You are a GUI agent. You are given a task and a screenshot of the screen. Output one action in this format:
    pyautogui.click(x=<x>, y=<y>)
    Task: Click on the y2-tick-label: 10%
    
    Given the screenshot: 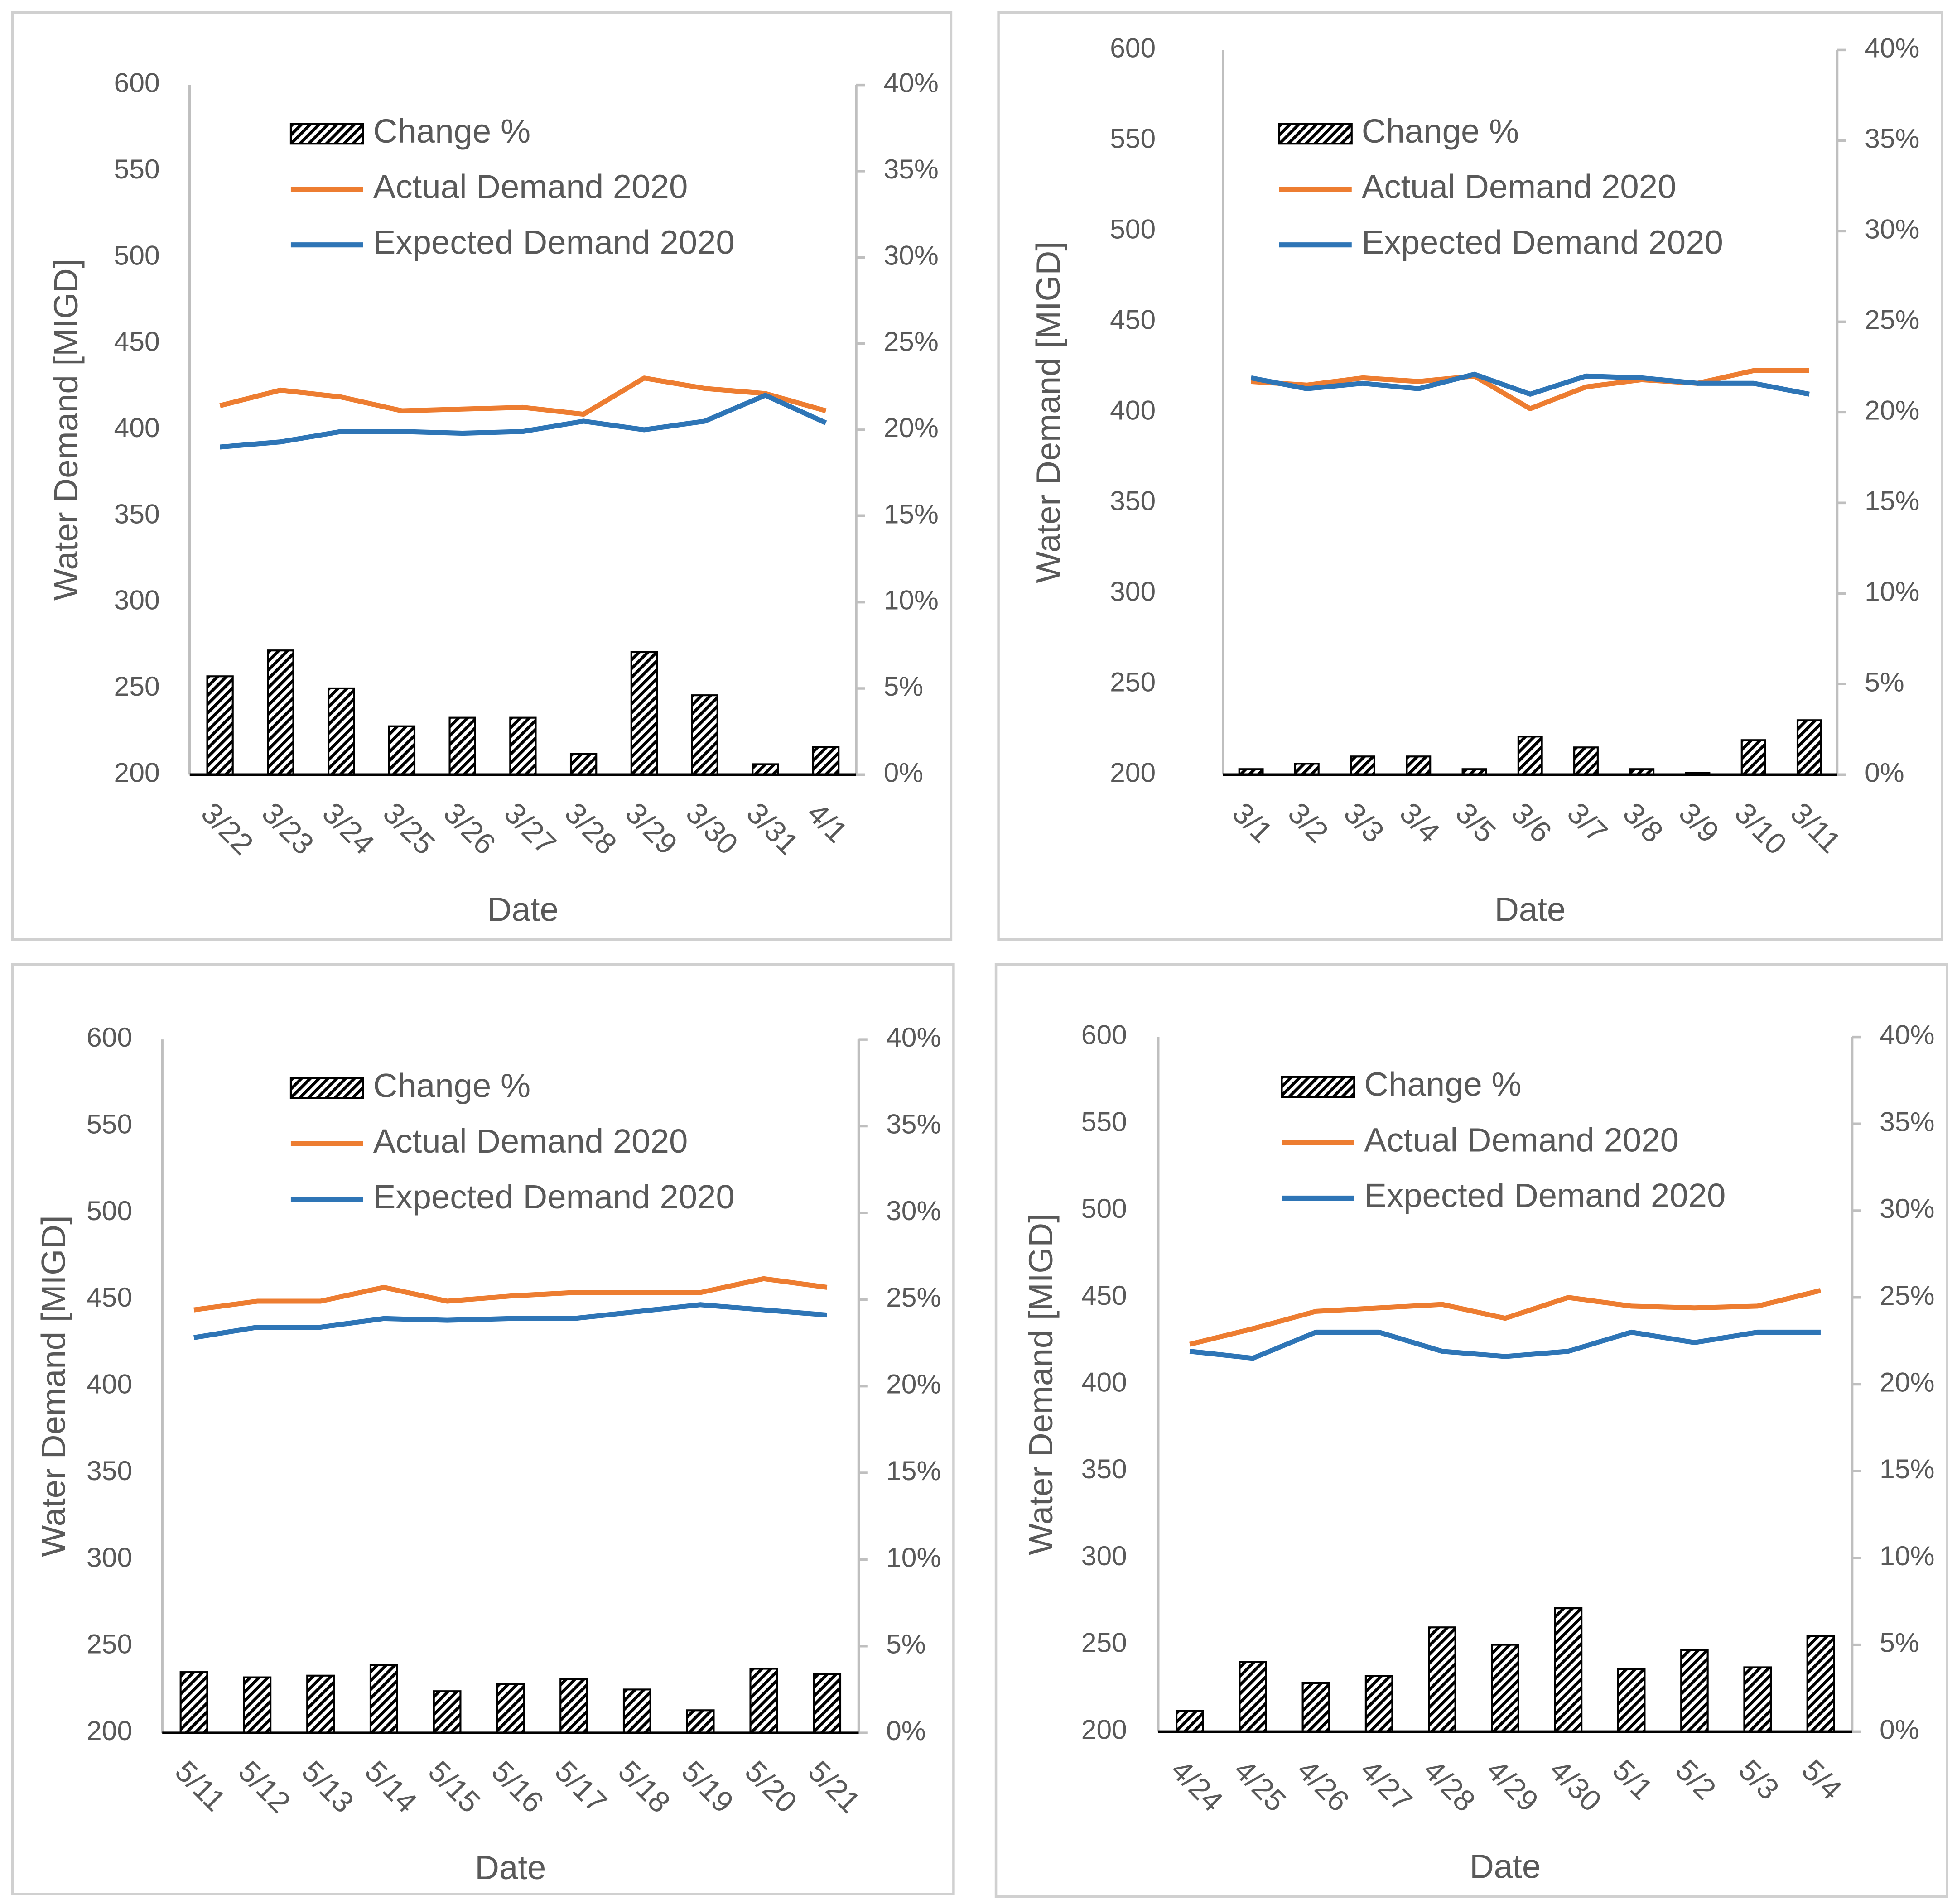 What is the action you would take?
    pyautogui.click(x=914, y=1557)
    